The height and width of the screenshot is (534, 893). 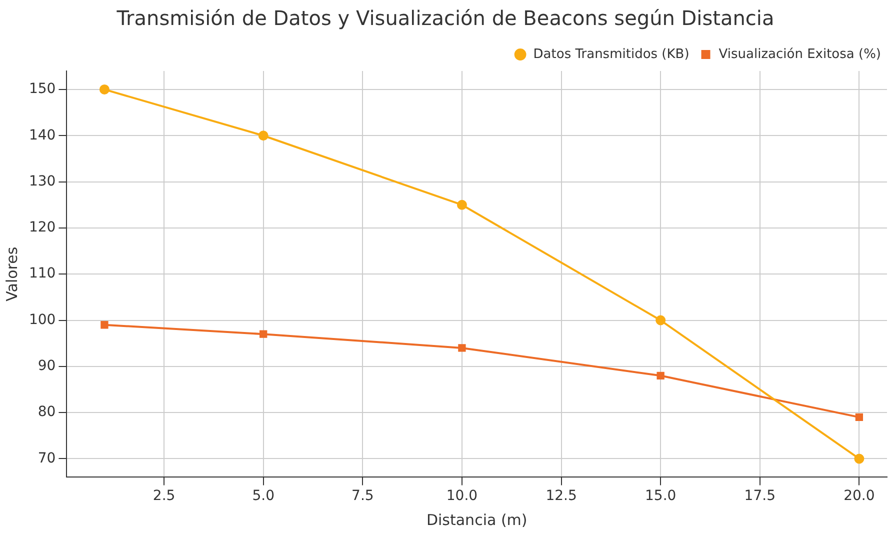 I want to click on legend-label: Visualización Exitosa (%), so click(x=799, y=54).